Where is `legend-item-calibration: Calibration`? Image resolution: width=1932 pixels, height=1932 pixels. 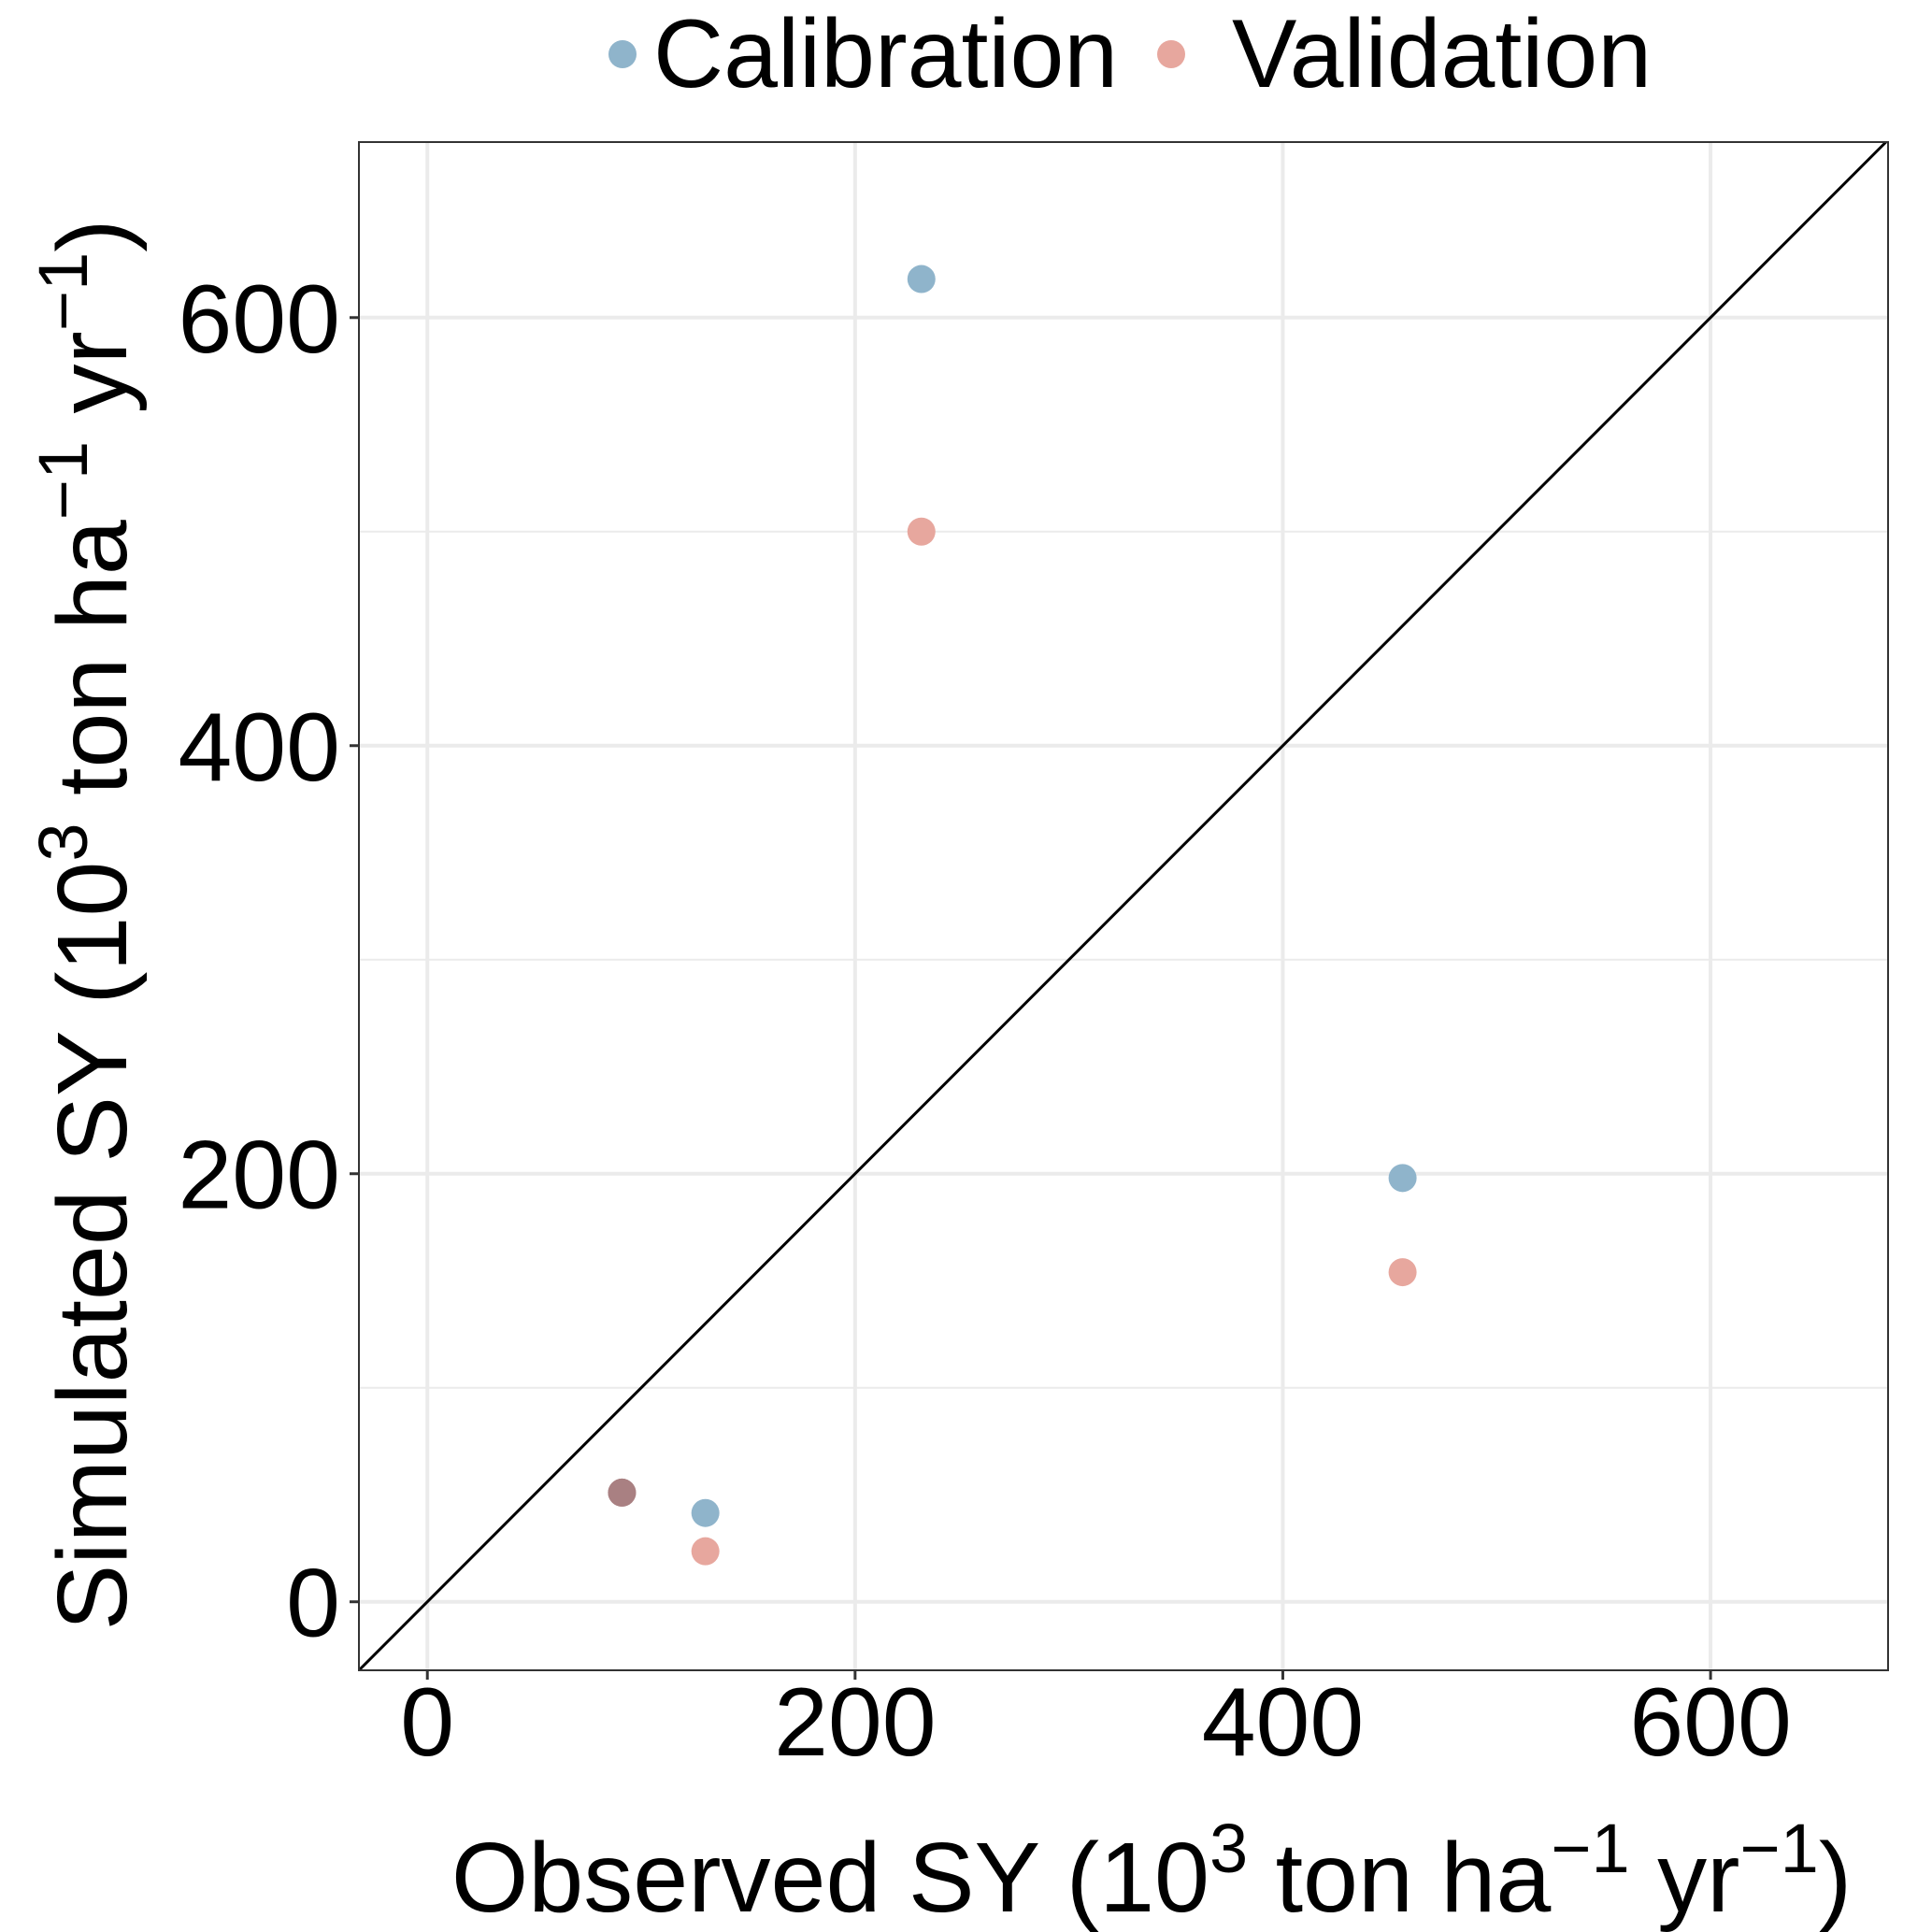
legend-item-calibration: Calibration is located at coordinates (863, 54).